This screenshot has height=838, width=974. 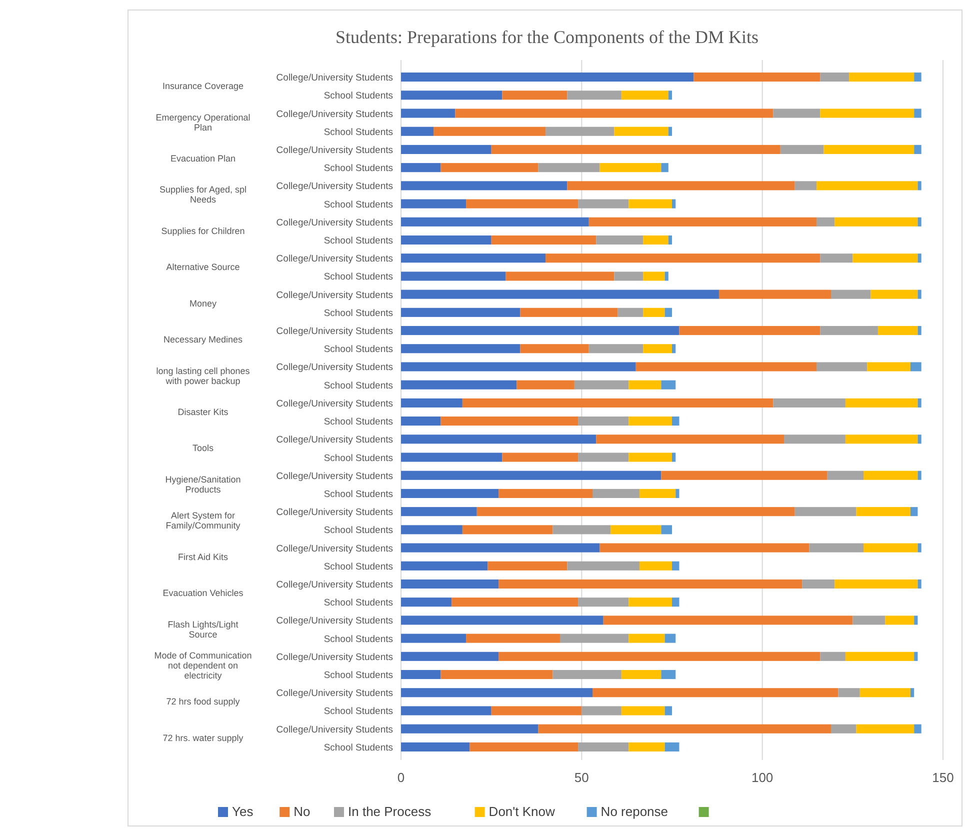 What do you see at coordinates (203, 339) in the screenshot?
I see `text: Necessary Medines` at bounding box center [203, 339].